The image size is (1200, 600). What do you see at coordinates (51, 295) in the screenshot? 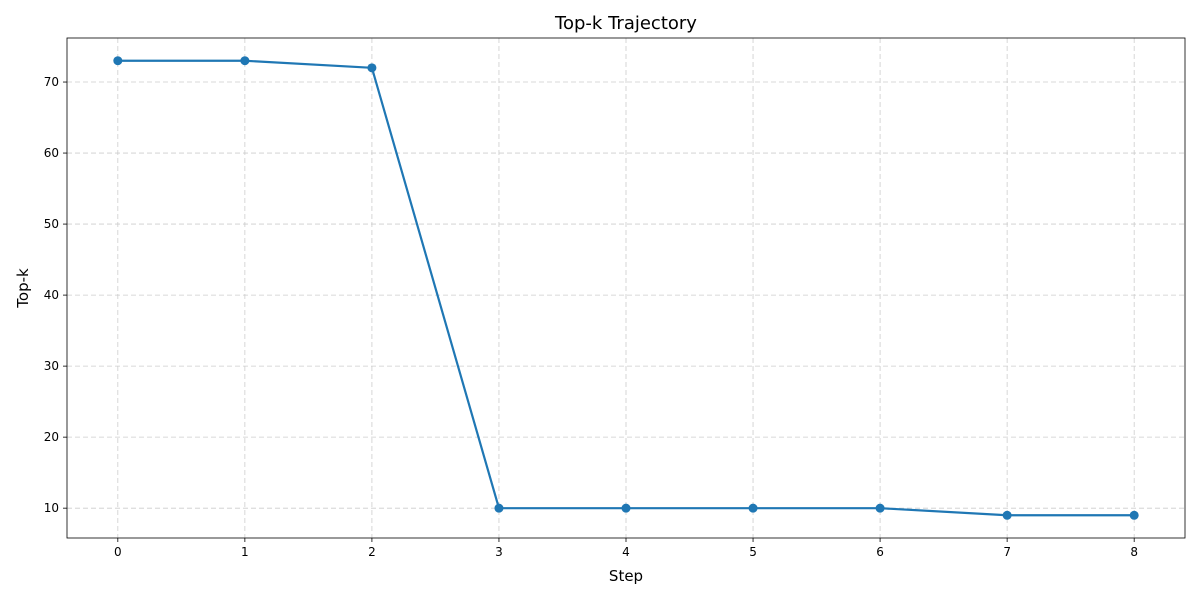
I see `y-tick-label: 40` at bounding box center [51, 295].